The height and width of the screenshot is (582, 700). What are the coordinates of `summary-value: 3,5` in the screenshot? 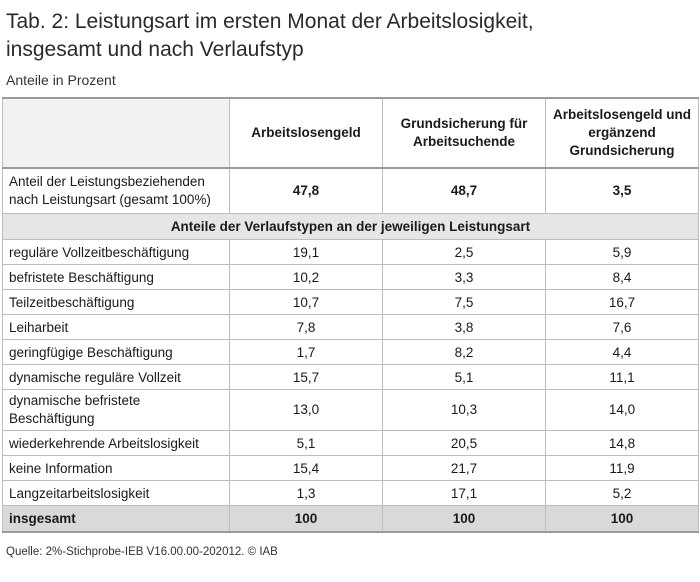 It's located at (622, 190).